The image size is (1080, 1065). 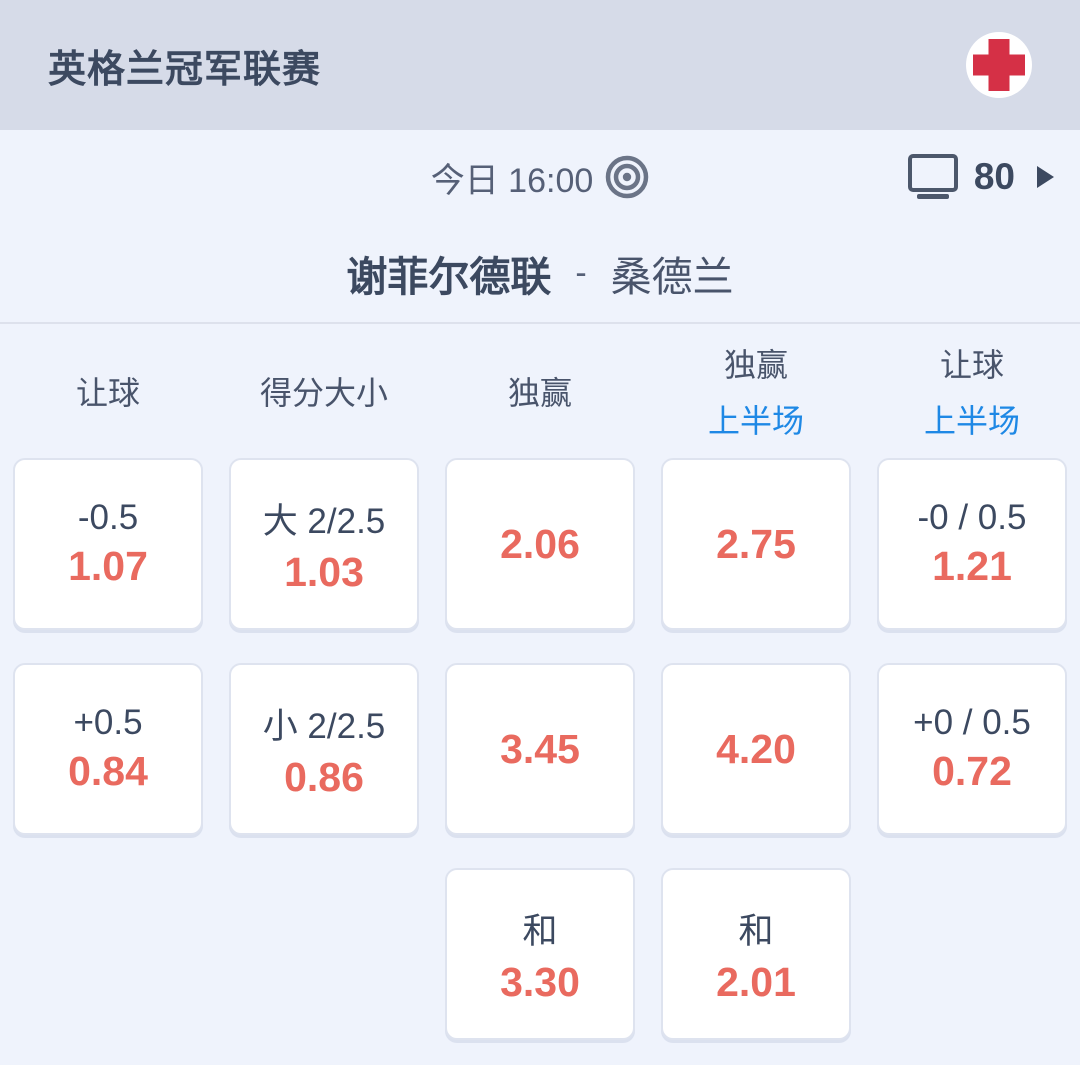 I want to click on odds-cell-handicap-away: +0.5 0.84, so click(x=108, y=749).